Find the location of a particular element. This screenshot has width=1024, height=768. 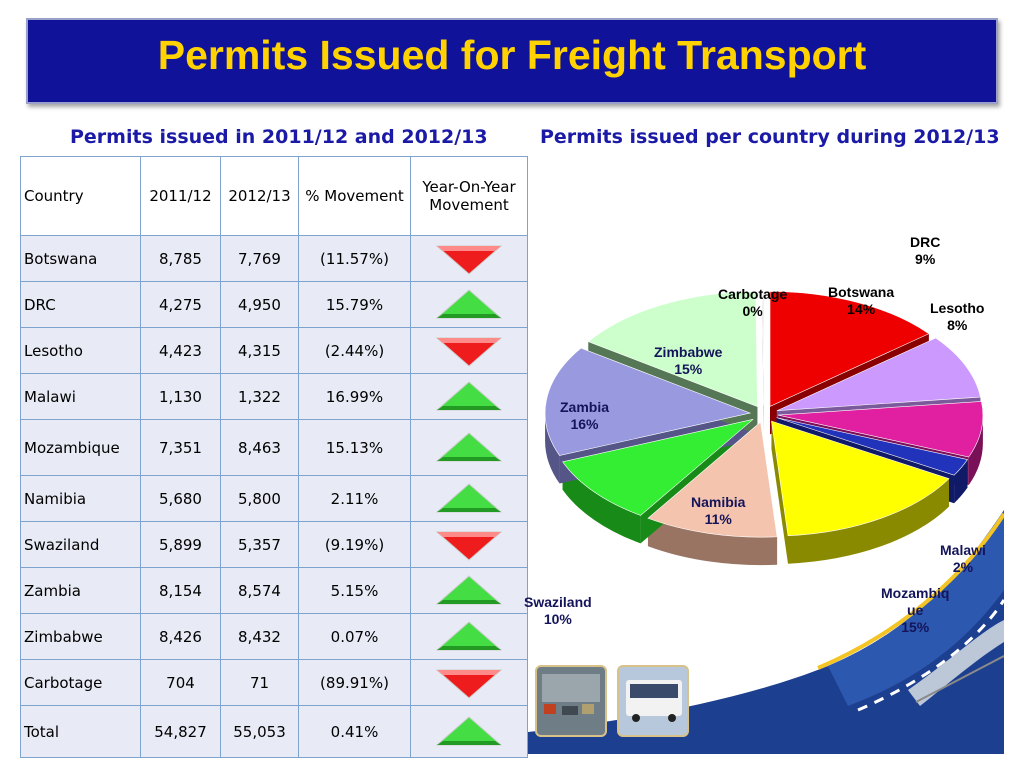

value-2012-13: 5,357 is located at coordinates (259, 544).